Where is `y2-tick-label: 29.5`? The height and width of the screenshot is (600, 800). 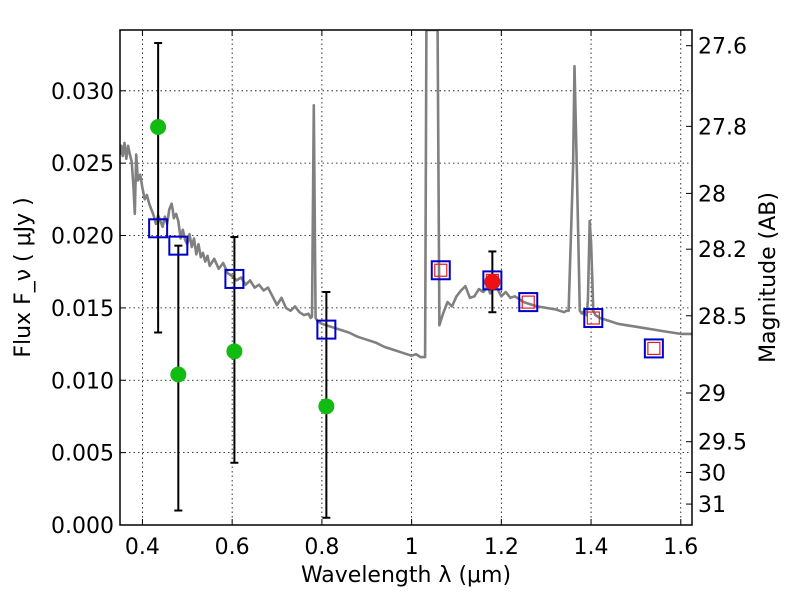
y2-tick-label: 29.5 is located at coordinates (722, 443).